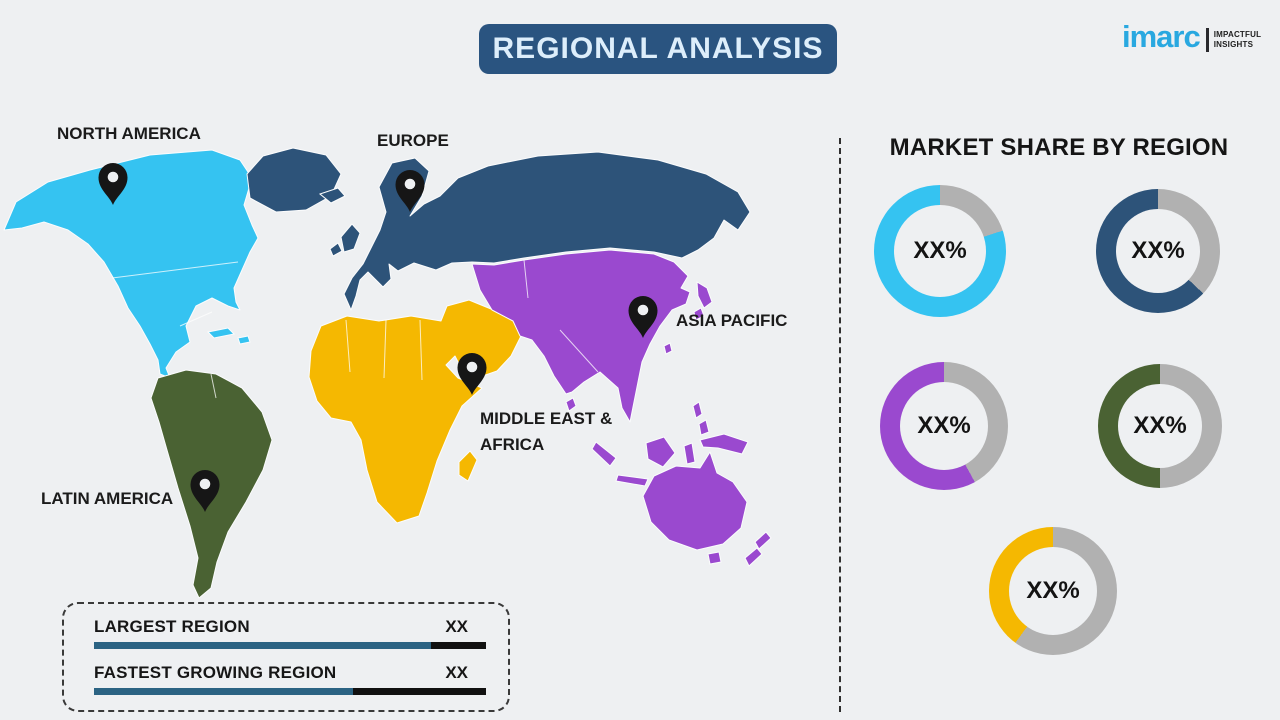 The image size is (1280, 720). Describe the element at coordinates (107, 498) in the screenshot. I see `label-latin-america: LATIN AMERICA` at that location.